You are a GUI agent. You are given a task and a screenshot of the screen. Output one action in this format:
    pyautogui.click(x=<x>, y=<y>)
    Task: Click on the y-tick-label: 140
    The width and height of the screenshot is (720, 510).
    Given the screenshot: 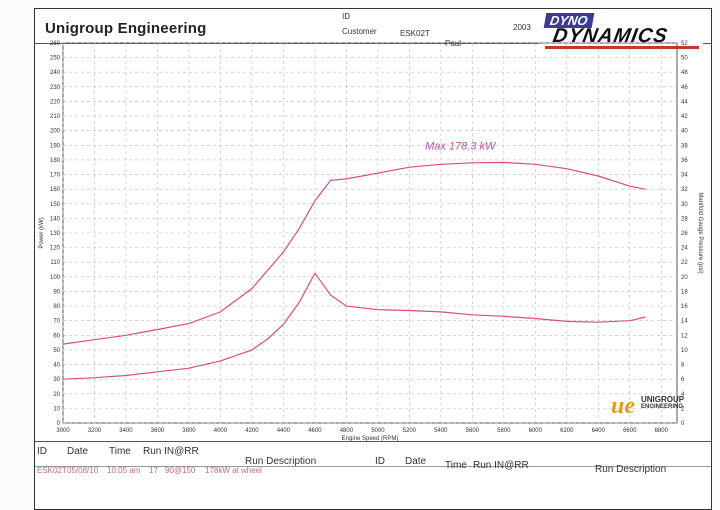 What is the action you would take?
    pyautogui.click(x=55, y=219)
    